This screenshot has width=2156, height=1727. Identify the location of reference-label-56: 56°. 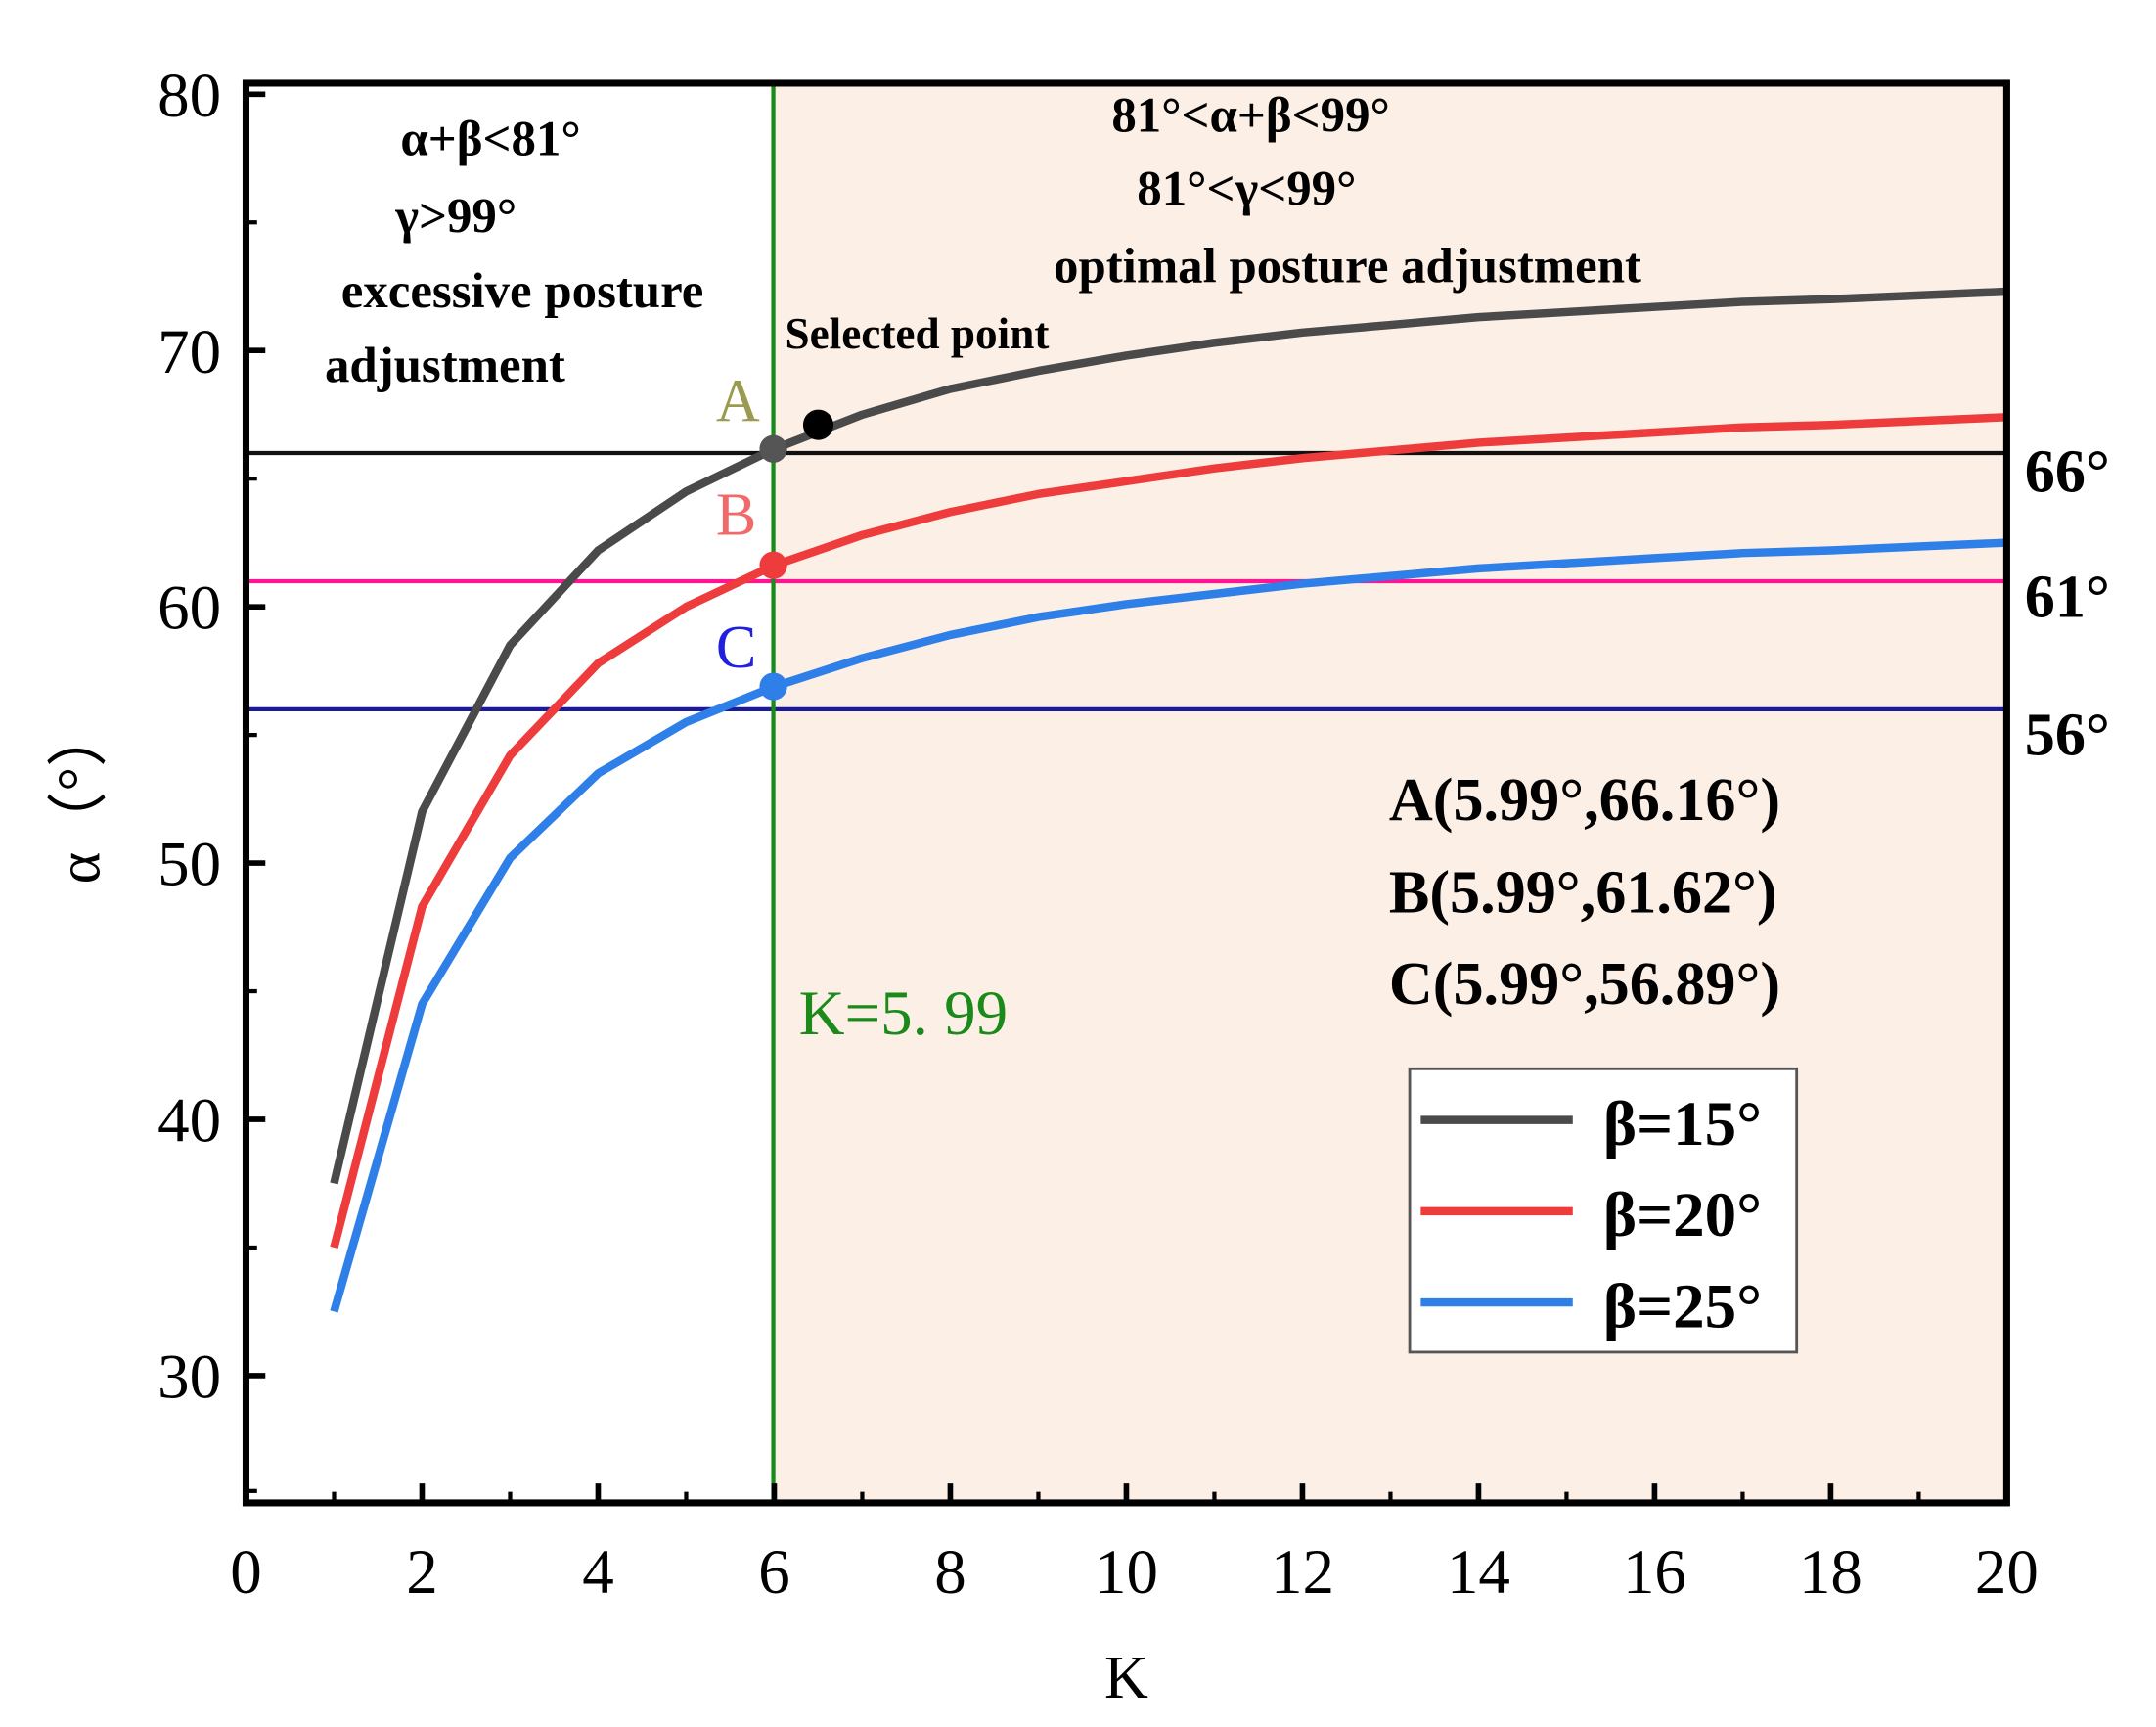
(2067, 736).